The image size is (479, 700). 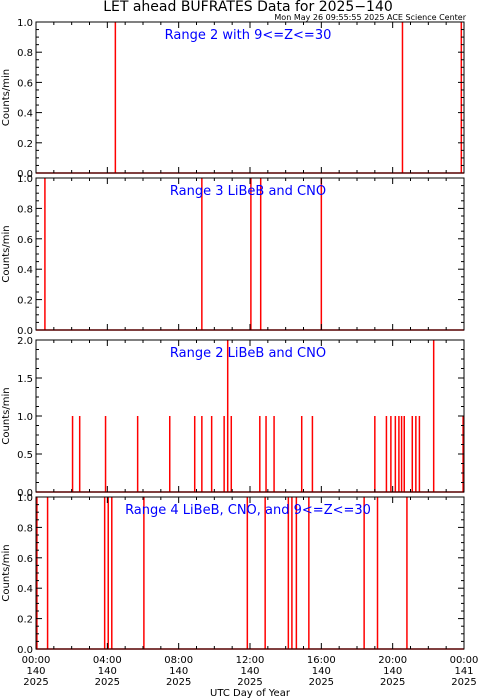 What do you see at coordinates (248, 7) in the screenshot?
I see `figure-title: LET ahead BUFRATES Data for 2025−140` at bounding box center [248, 7].